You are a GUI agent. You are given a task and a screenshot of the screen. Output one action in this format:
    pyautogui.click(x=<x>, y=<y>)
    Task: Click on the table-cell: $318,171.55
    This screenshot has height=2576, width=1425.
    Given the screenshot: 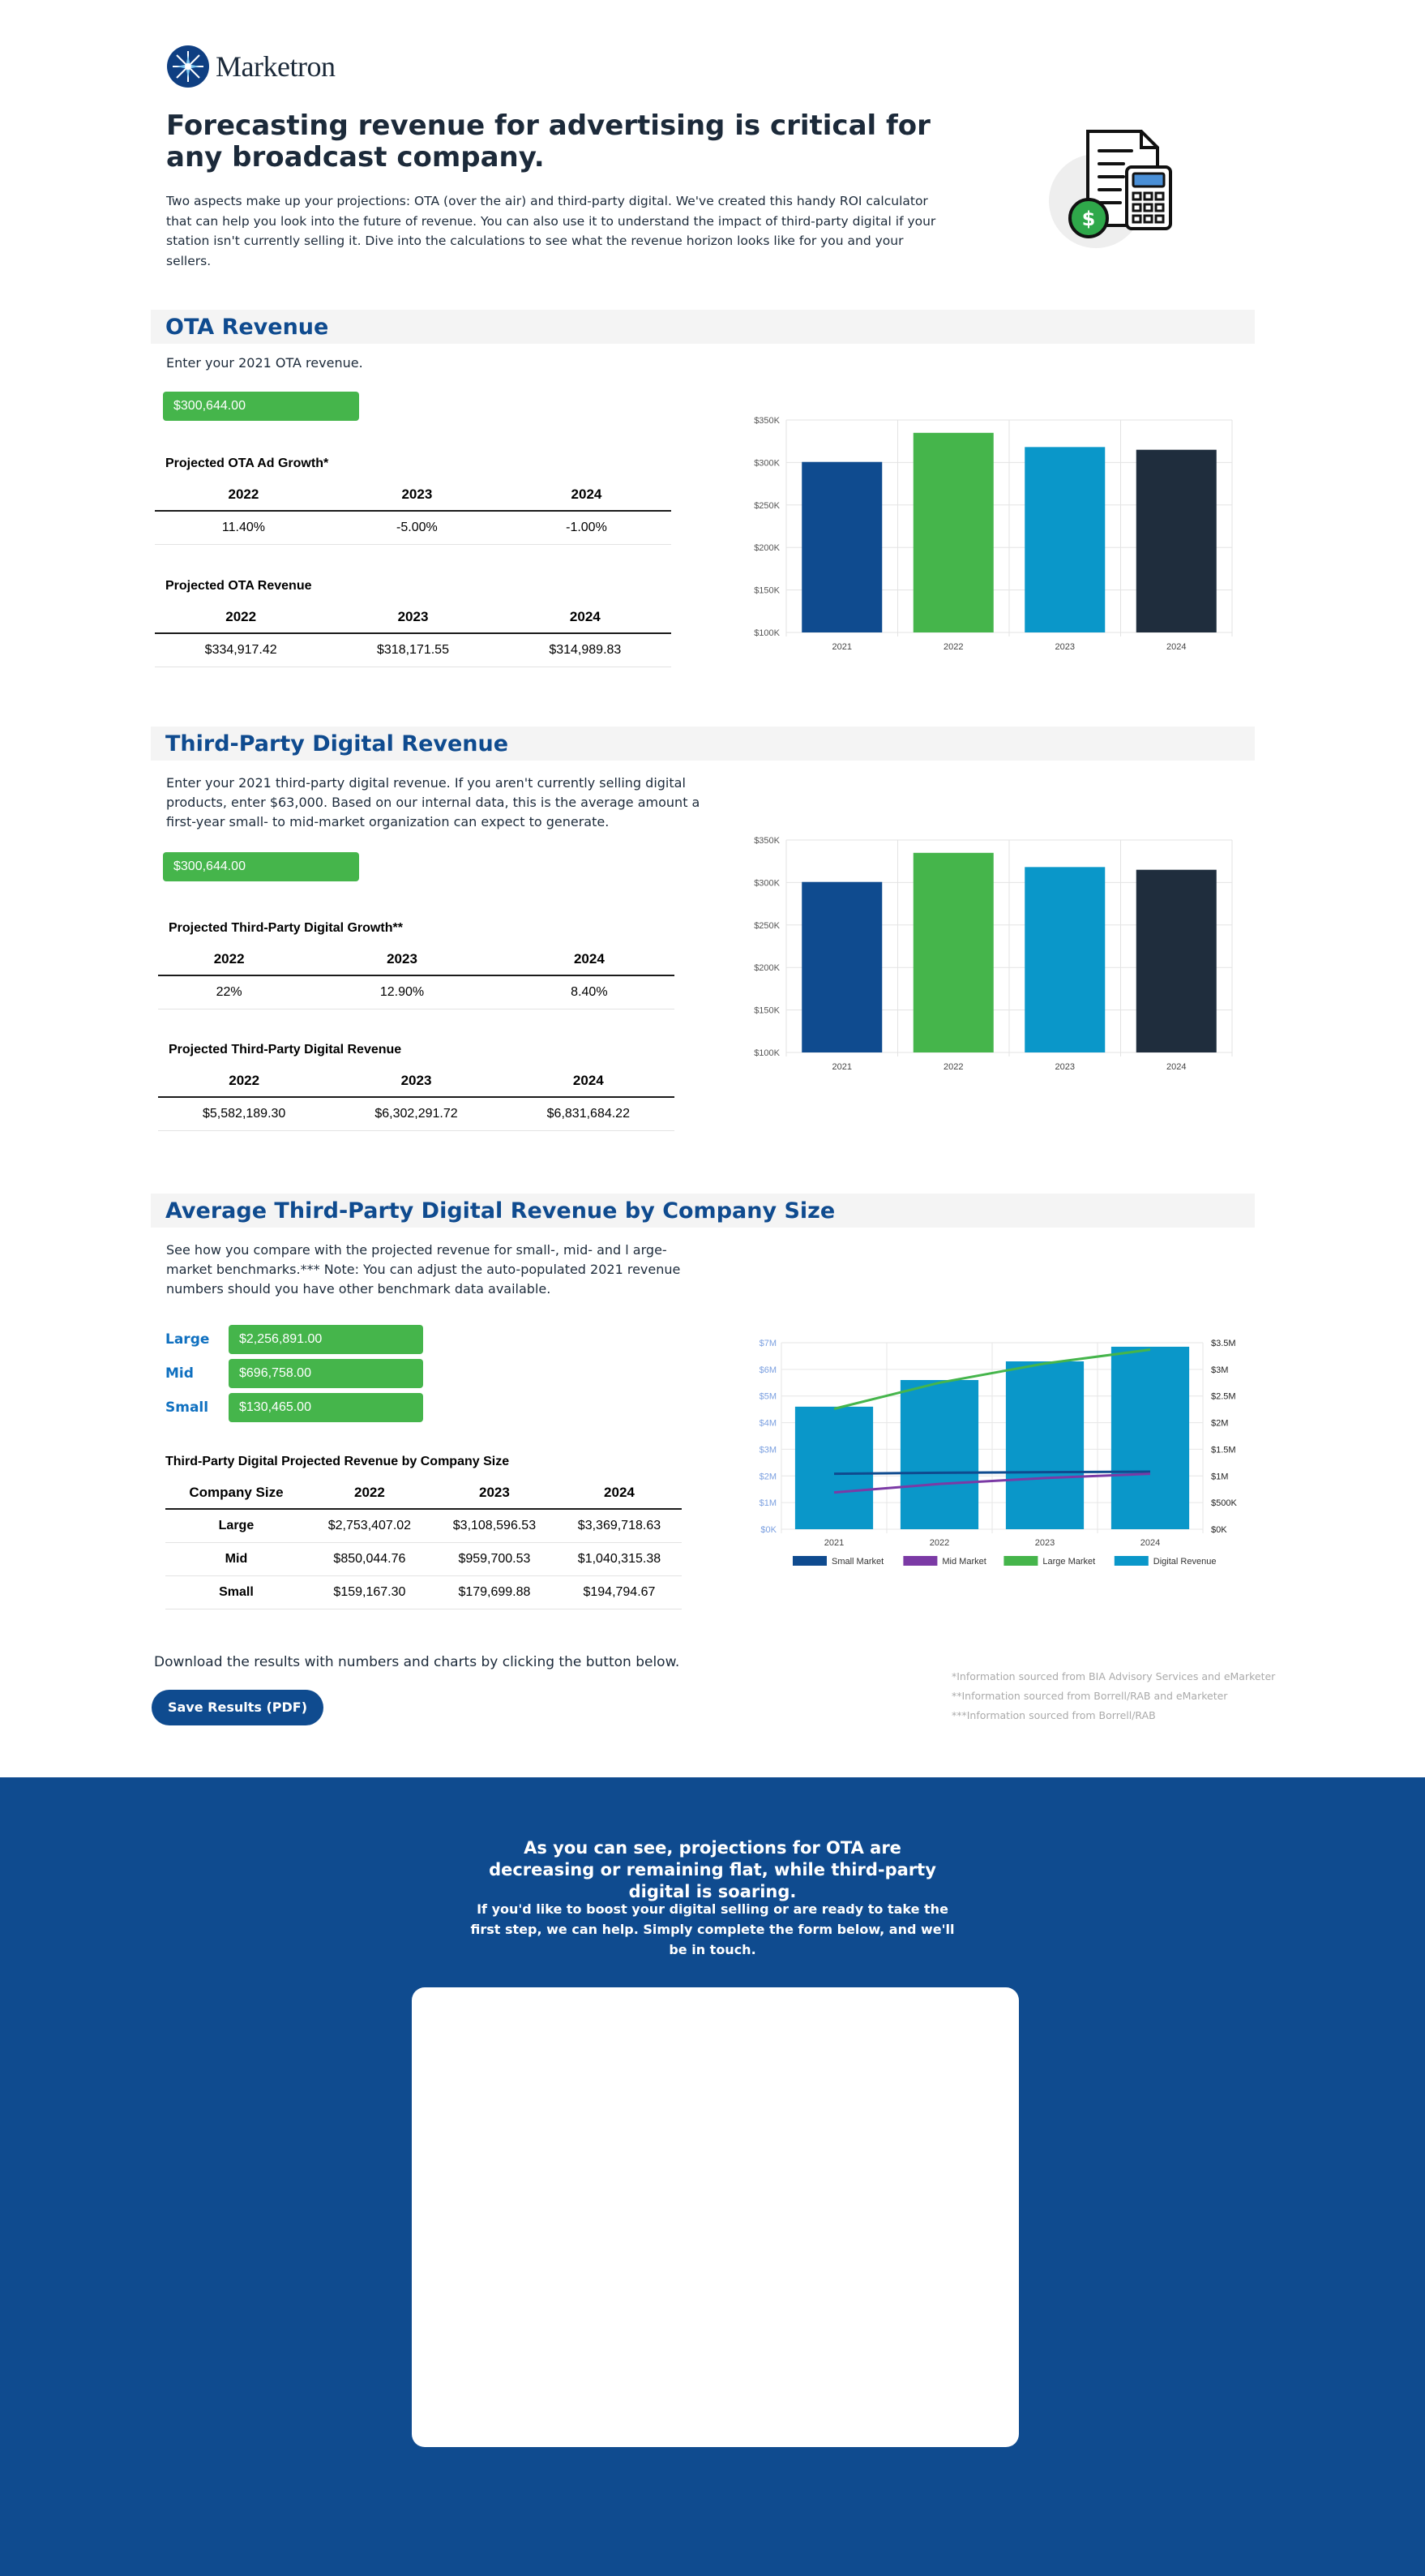 What is the action you would take?
    pyautogui.click(x=413, y=650)
    